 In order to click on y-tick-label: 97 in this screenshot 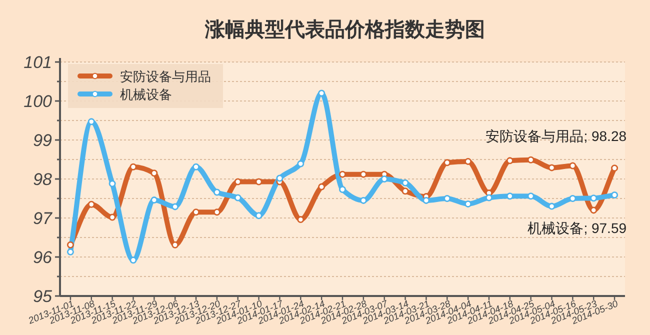, I will do `click(43, 218)`.